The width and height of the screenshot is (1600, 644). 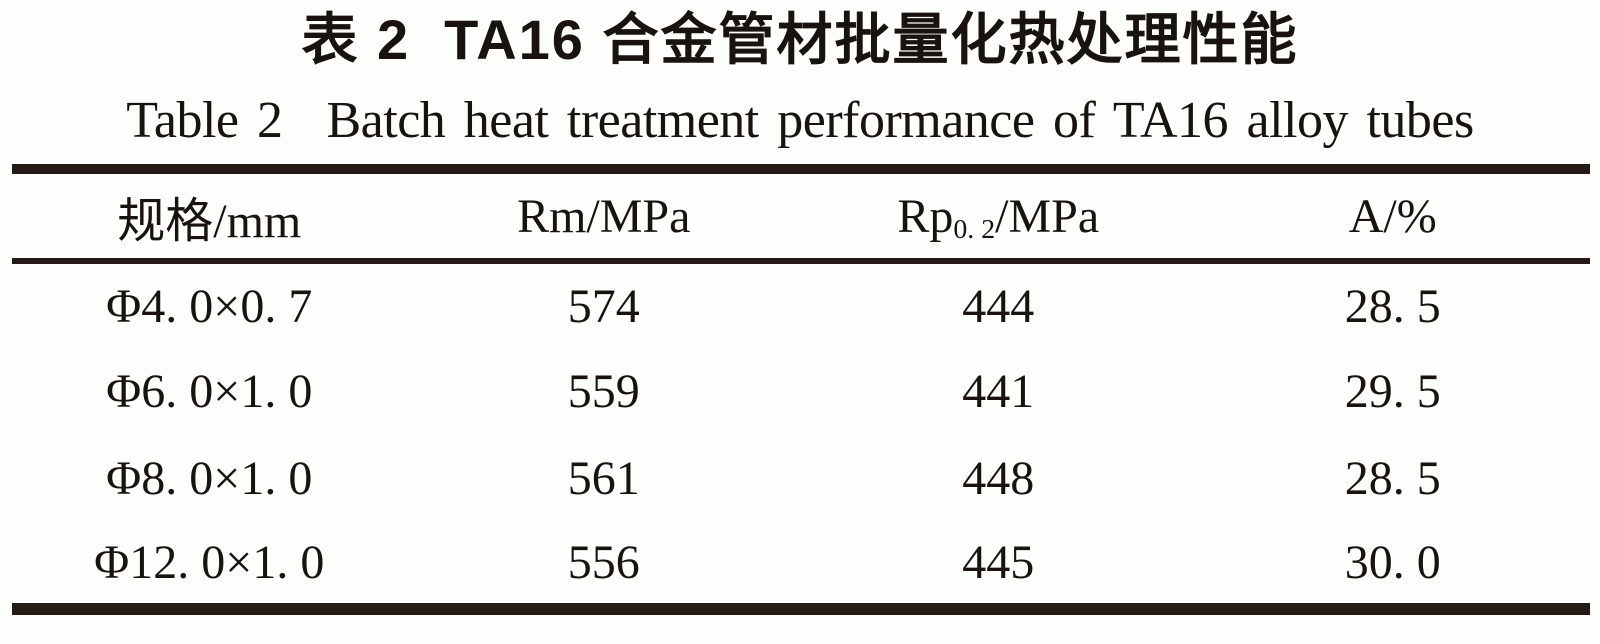 What do you see at coordinates (603, 306) in the screenshot?
I see `cell-rm: 574` at bounding box center [603, 306].